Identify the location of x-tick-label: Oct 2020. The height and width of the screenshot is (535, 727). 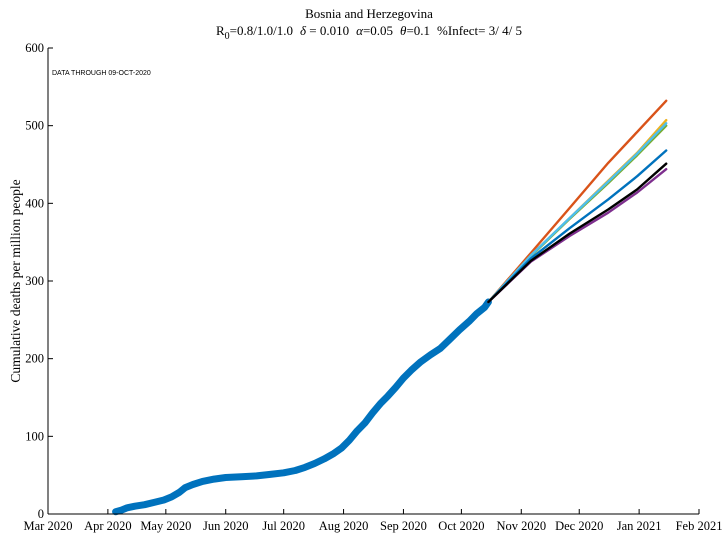
(461, 526).